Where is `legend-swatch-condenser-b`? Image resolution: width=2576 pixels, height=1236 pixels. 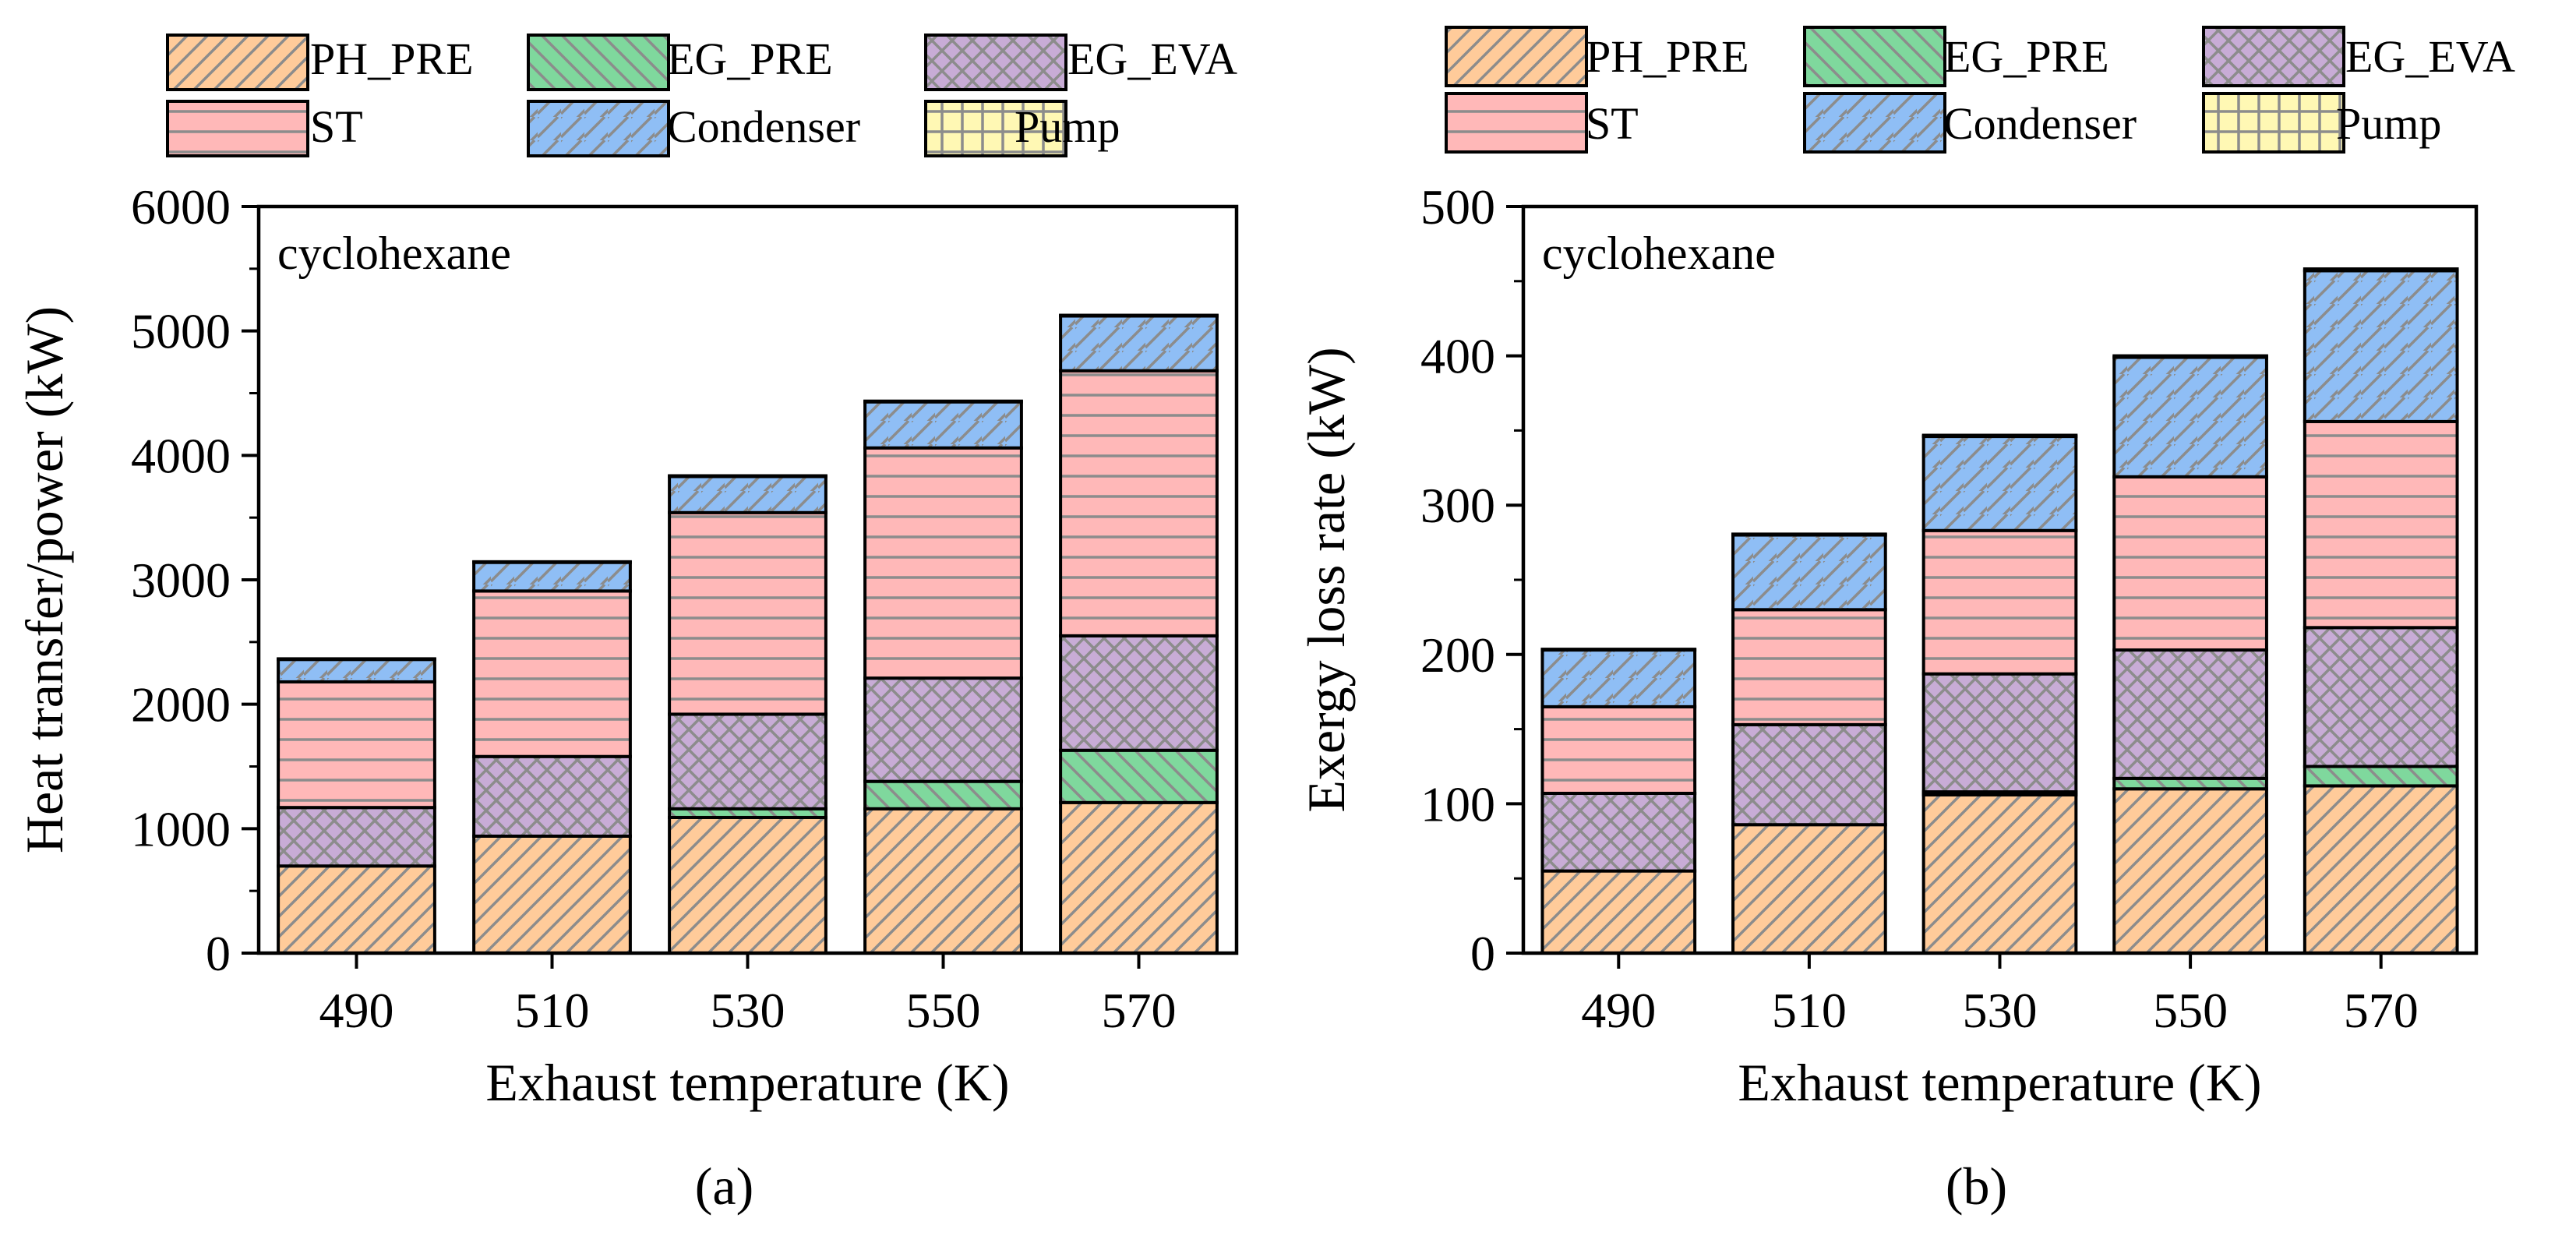 legend-swatch-condenser-b is located at coordinates (1874, 123).